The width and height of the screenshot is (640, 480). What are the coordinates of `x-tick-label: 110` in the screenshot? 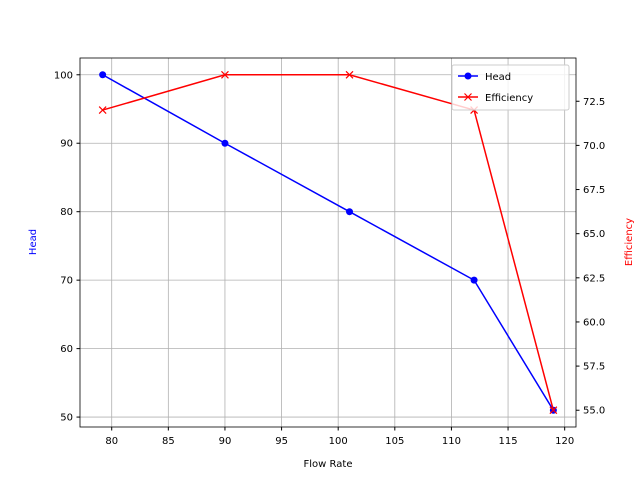 It's located at (451, 441).